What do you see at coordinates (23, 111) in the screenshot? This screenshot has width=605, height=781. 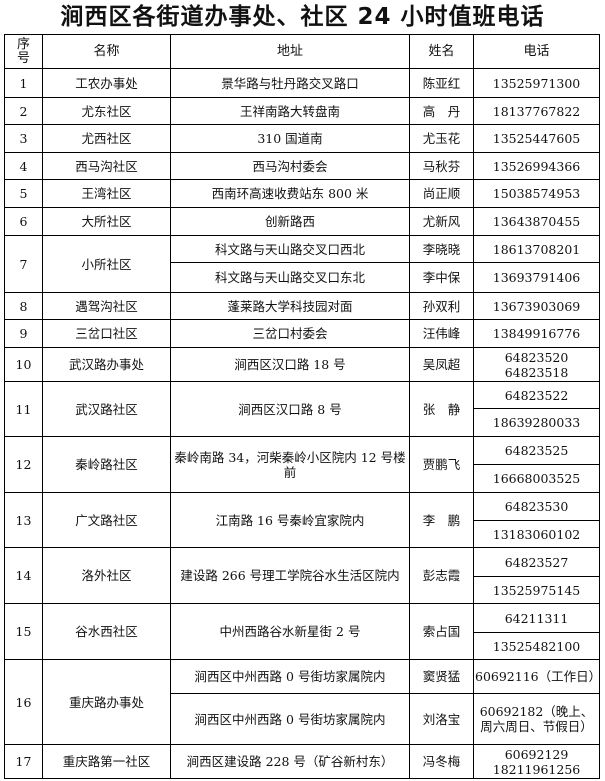 I see `row-no: 2` at bounding box center [23, 111].